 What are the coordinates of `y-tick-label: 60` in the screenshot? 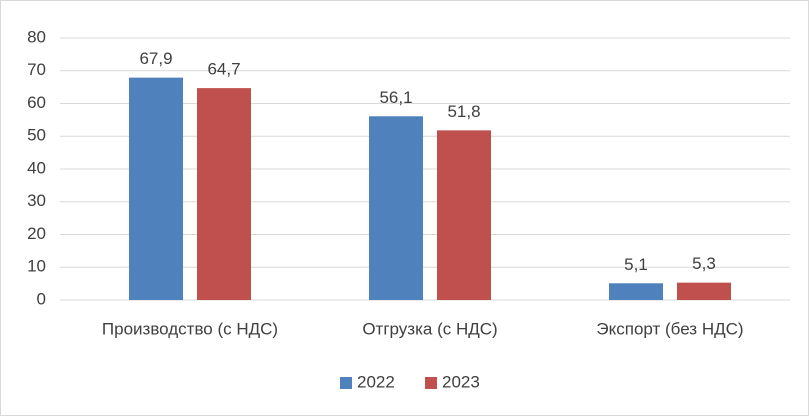 It's located at (36, 102).